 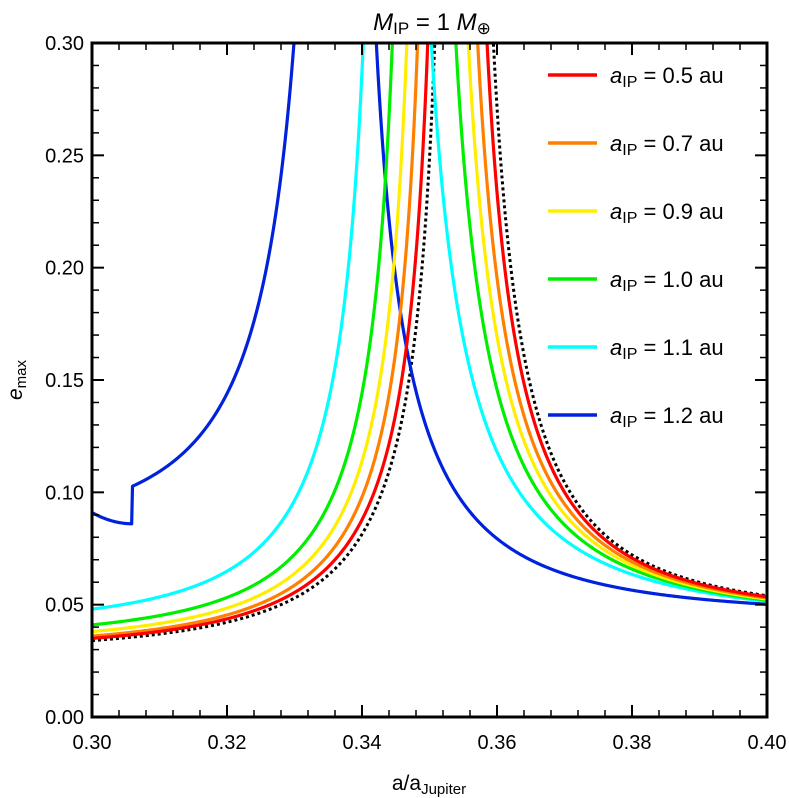 I want to click on x-tick-label: 0.32, so click(x=227, y=743).